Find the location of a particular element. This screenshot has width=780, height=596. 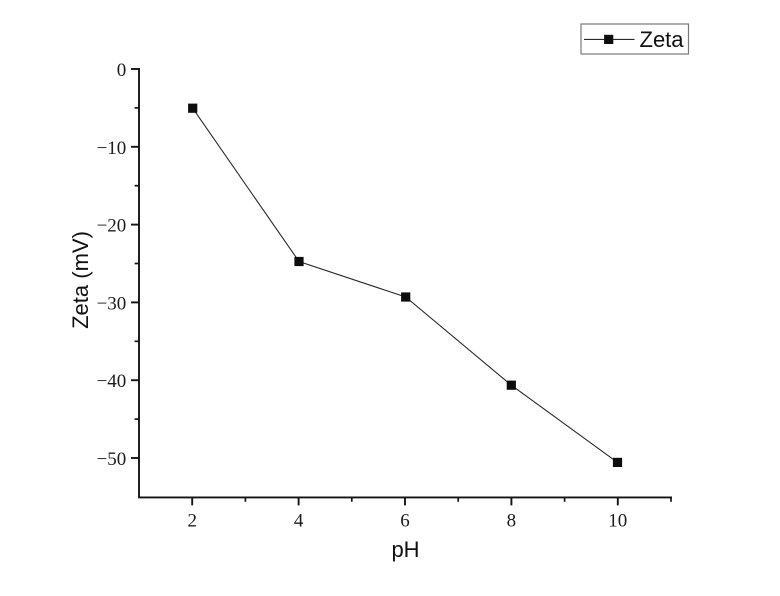

svg-text: −10 is located at coordinates (112, 148).